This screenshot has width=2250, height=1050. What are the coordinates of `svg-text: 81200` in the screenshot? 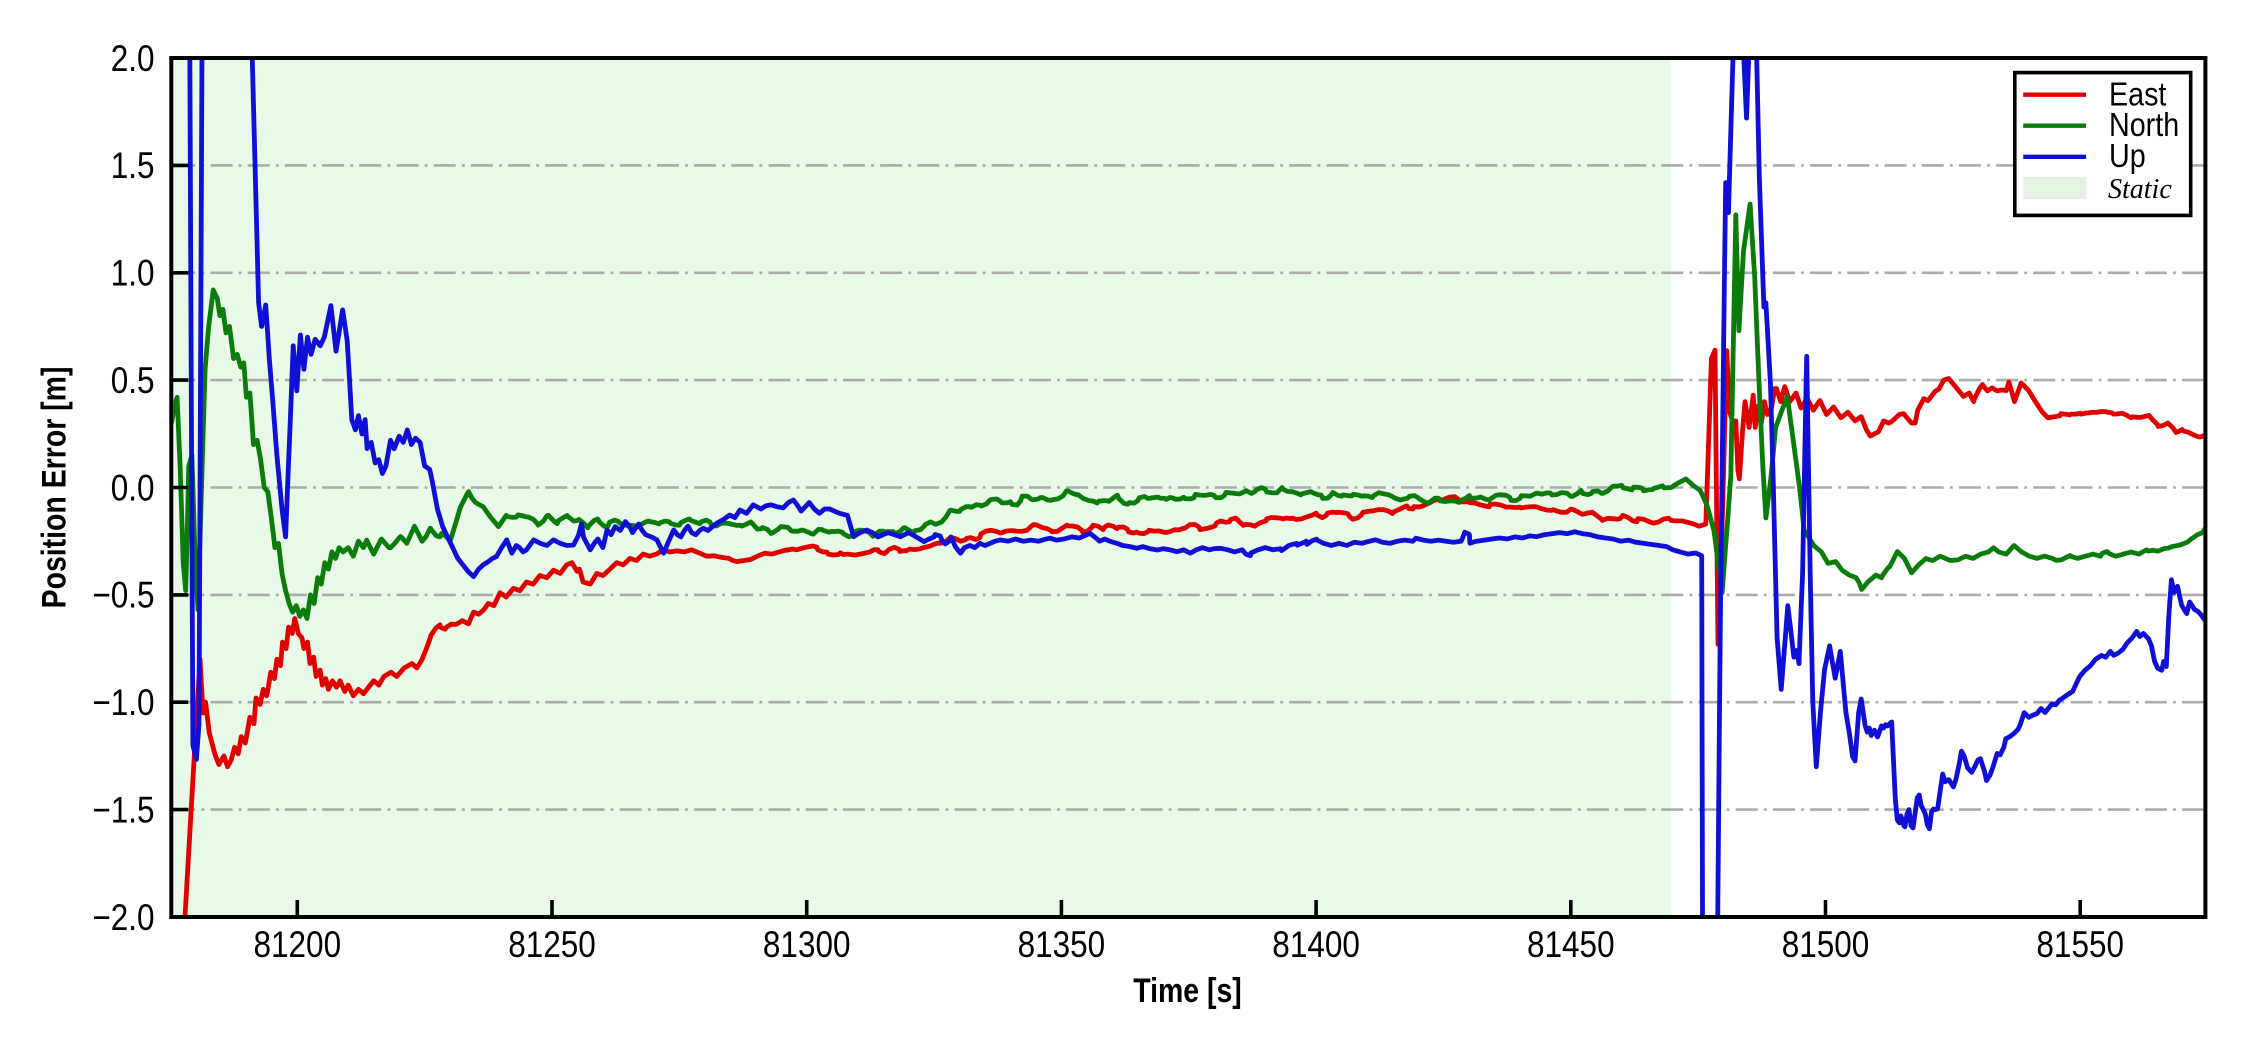 It's located at (298, 944).